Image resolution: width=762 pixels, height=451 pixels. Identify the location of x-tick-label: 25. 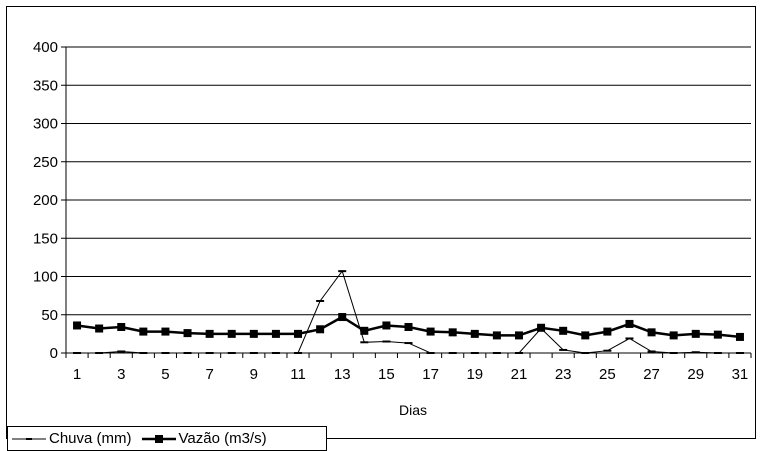
(607, 374).